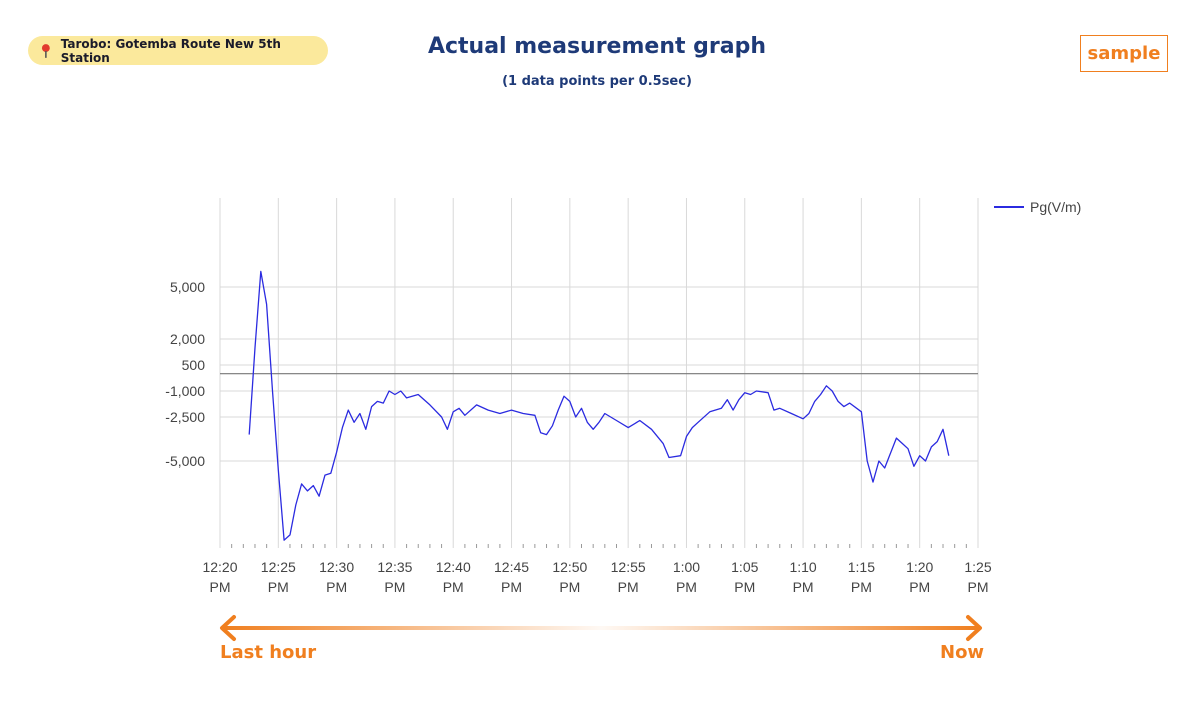 The width and height of the screenshot is (1200, 725). I want to click on x-tick-label: 12:25, so click(278, 567).